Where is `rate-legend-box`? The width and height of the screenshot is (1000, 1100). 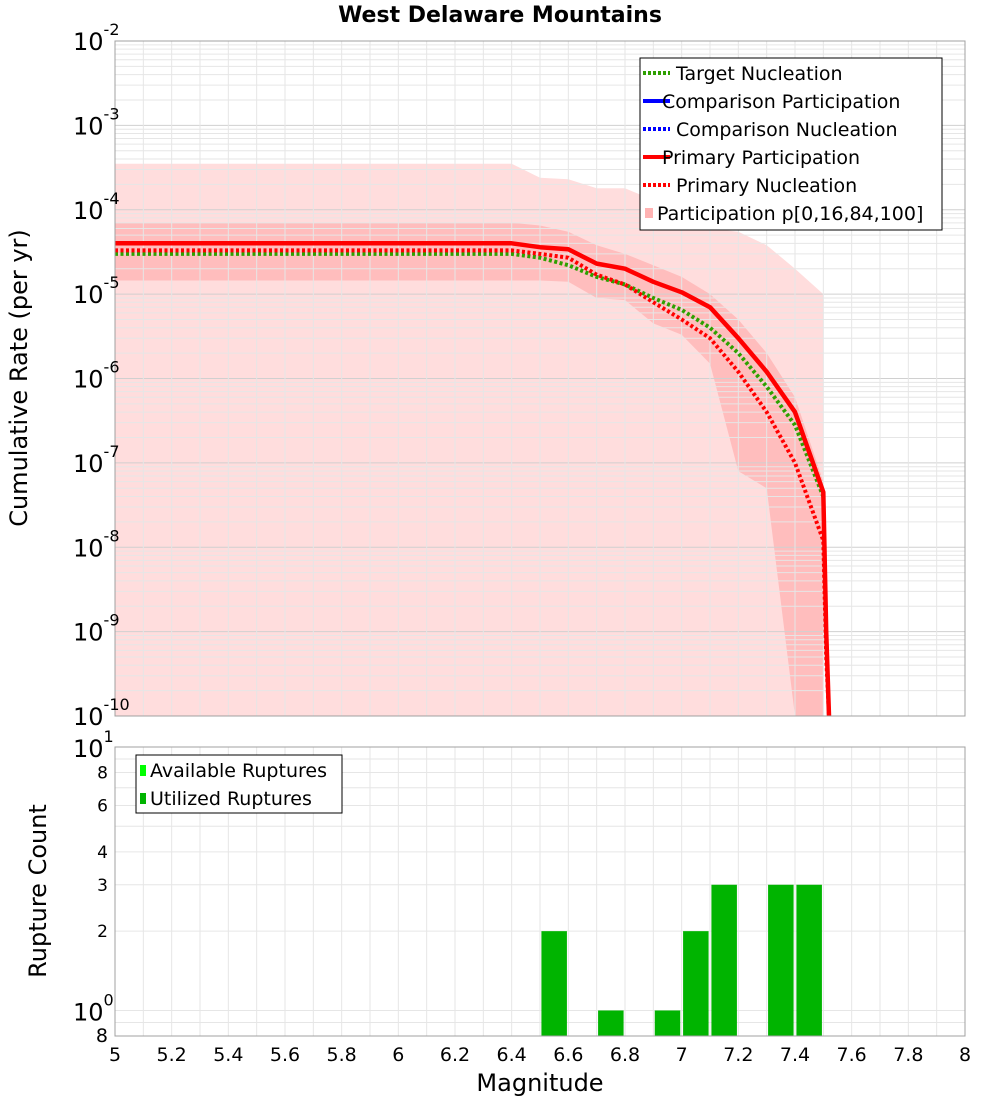 rate-legend-box is located at coordinates (791, 144).